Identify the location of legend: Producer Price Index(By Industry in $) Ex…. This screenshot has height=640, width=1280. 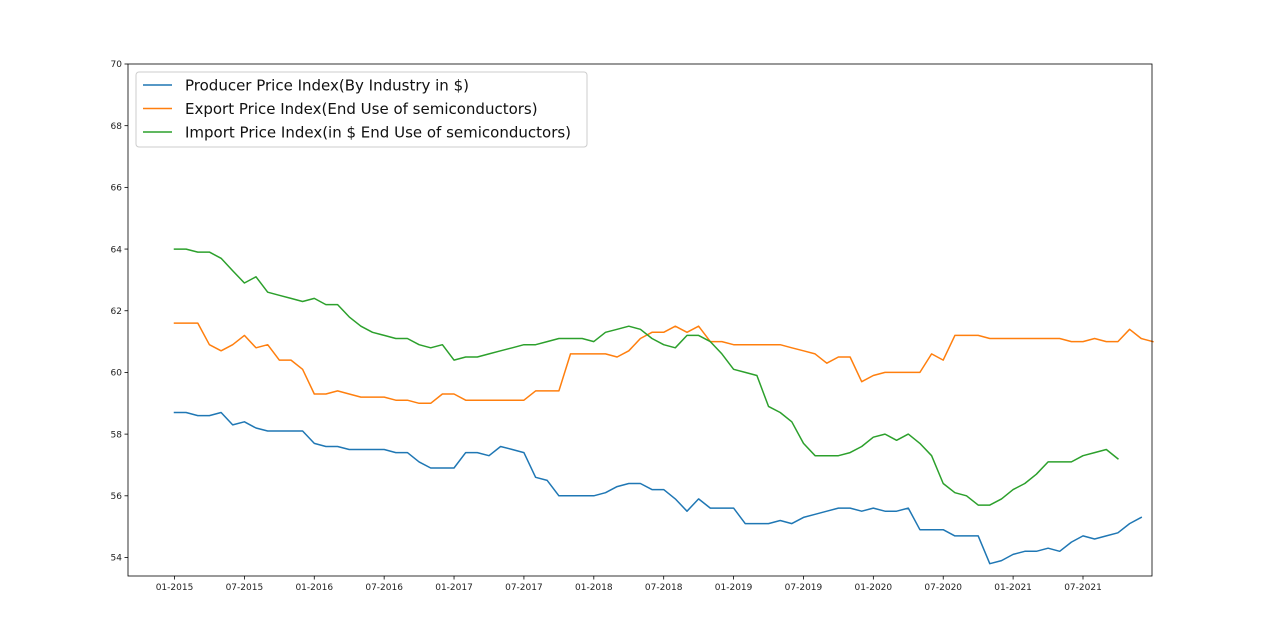
(361, 109).